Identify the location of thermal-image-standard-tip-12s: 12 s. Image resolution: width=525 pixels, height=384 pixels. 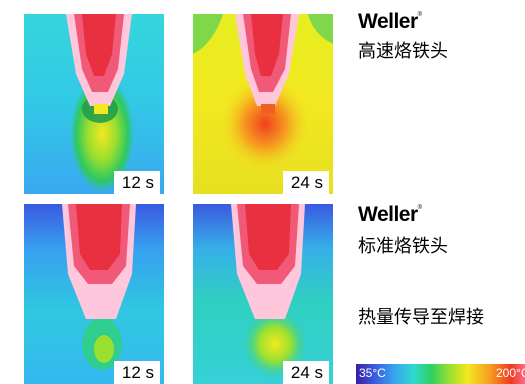
(94, 294).